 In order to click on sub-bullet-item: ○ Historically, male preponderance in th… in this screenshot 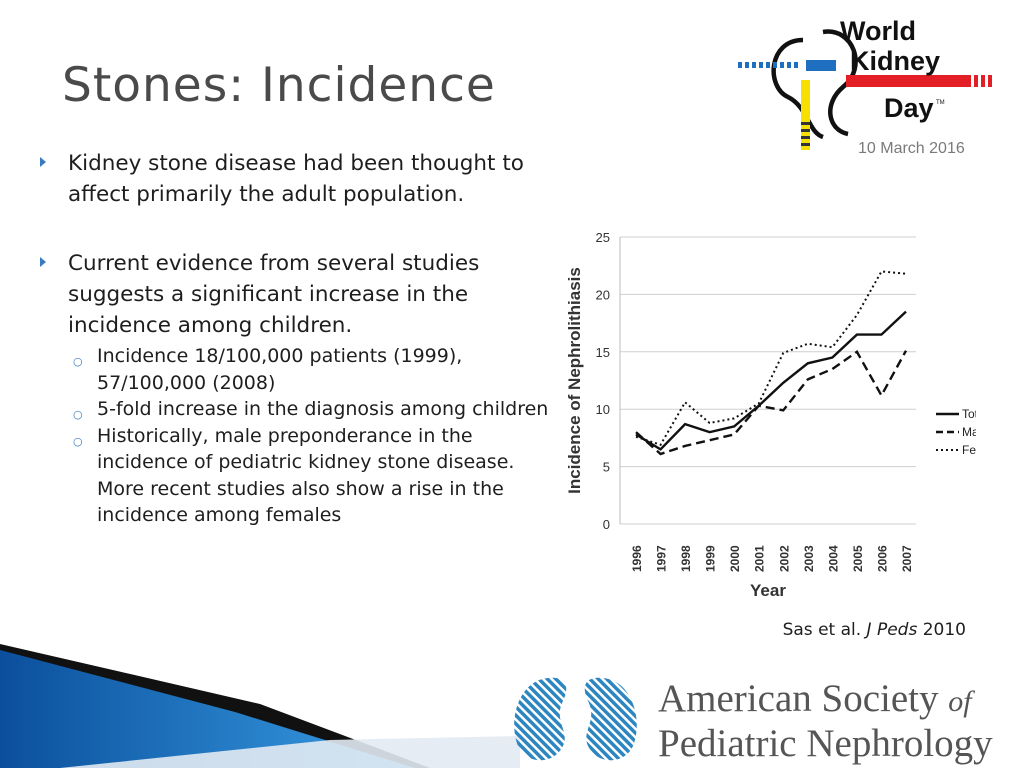, I will do `click(314, 476)`.